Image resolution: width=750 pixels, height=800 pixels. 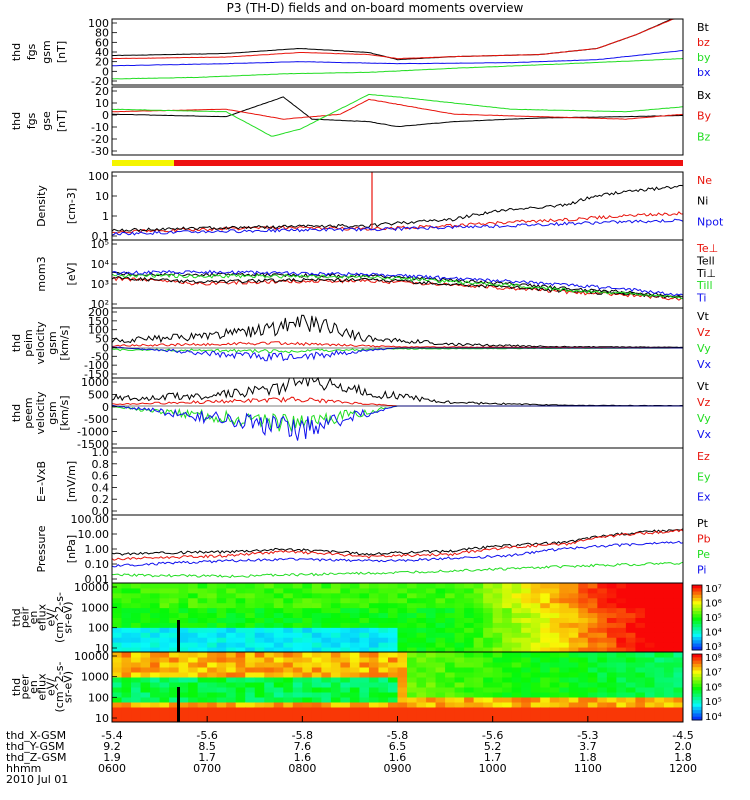 I want to click on y-tick-label: 10, so click(x=102, y=648).